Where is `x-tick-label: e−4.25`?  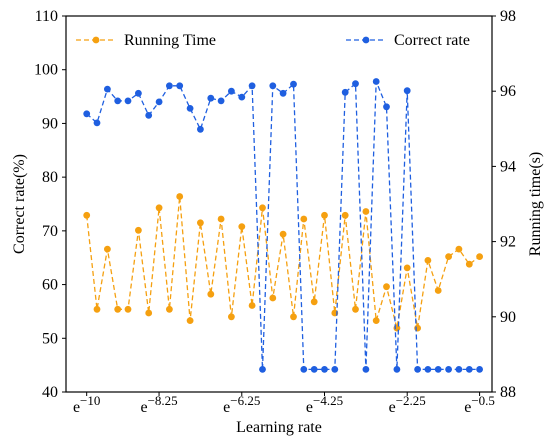
x-tick-label: e−4.25 is located at coordinates (324, 404).